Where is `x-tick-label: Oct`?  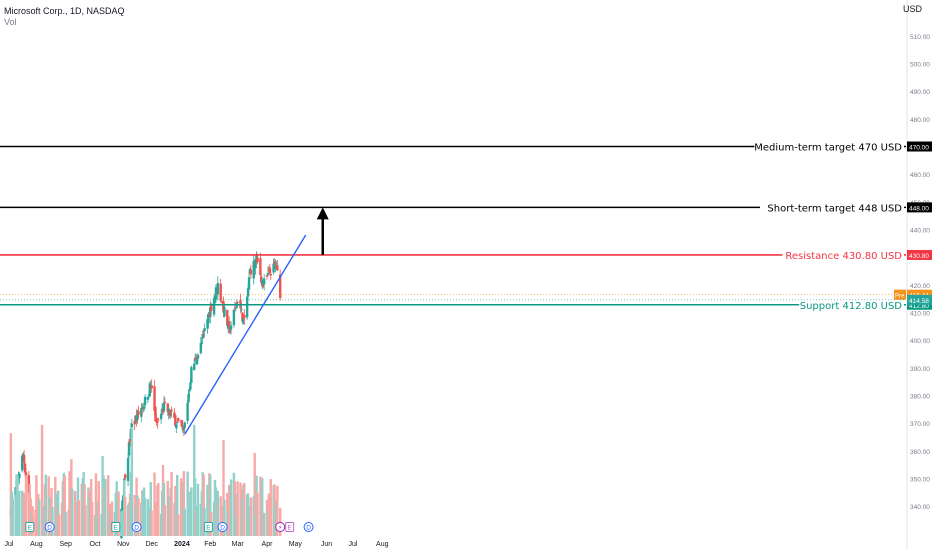
x-tick-label: Oct is located at coordinates (95, 544).